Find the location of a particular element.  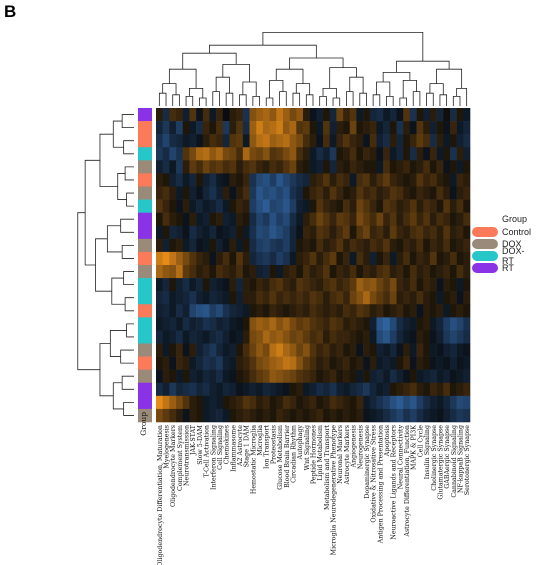

legend-item: RT is located at coordinates (502, 267).